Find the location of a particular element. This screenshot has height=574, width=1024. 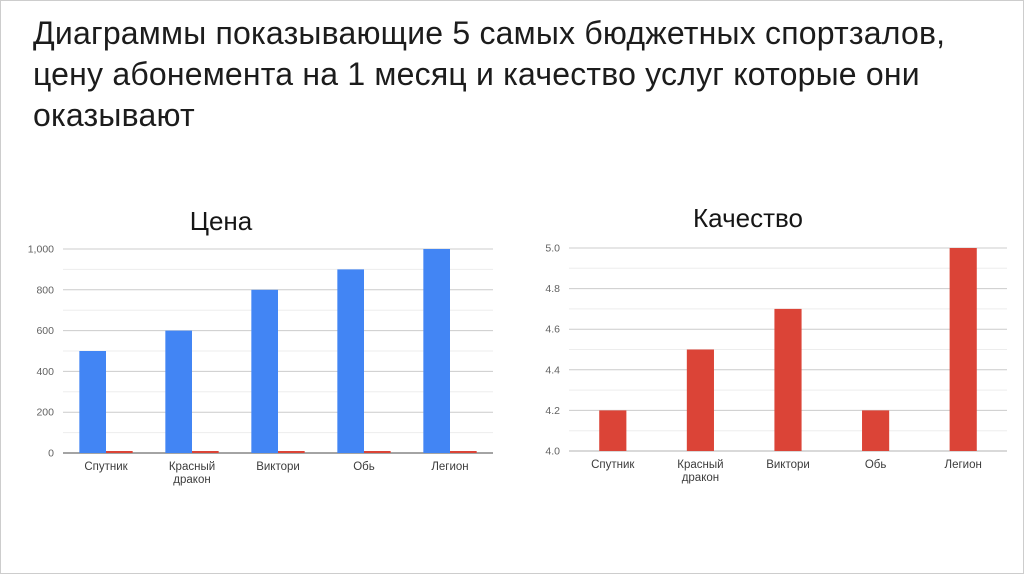

svg-text: 200 is located at coordinates (45, 413).